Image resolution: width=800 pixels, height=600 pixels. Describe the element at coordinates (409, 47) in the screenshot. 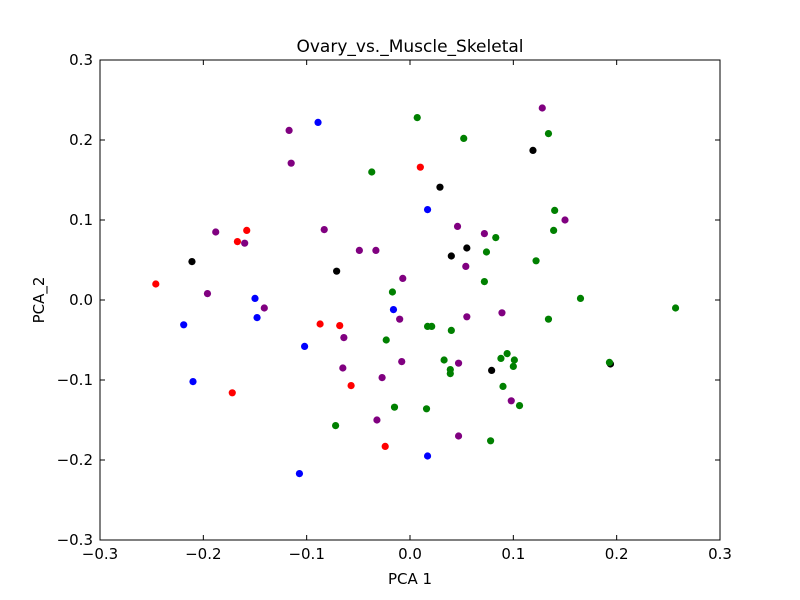

I see `chart-title: Ovary_vs._Muscle_Skeletal` at that location.